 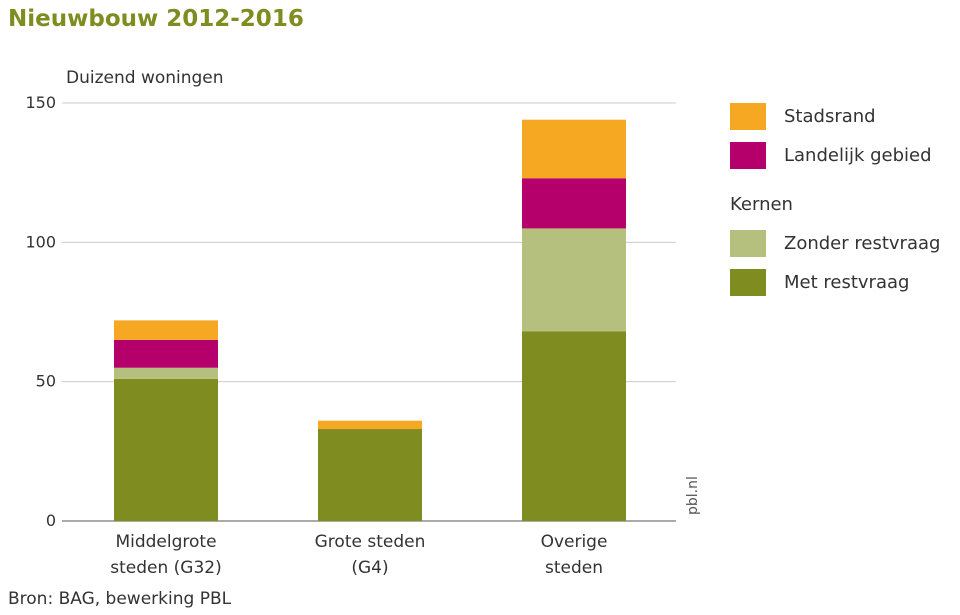 I want to click on y-tick-label: 100, so click(x=40, y=241).